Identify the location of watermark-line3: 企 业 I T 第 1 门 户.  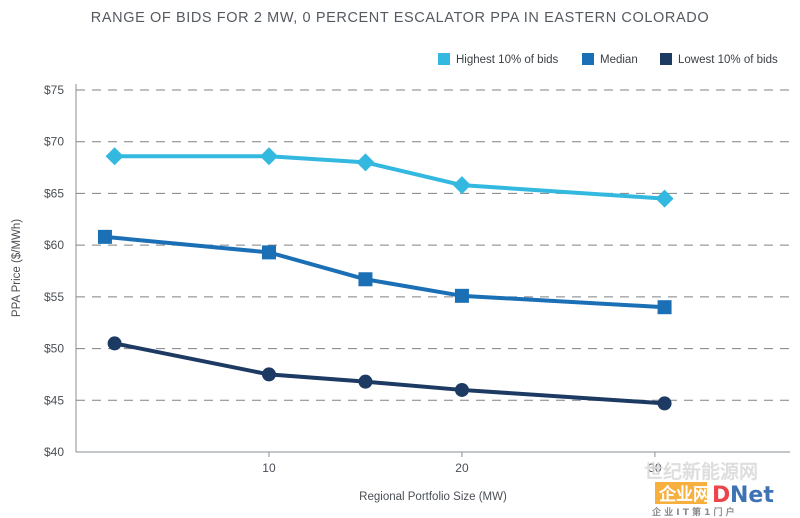
(693, 512).